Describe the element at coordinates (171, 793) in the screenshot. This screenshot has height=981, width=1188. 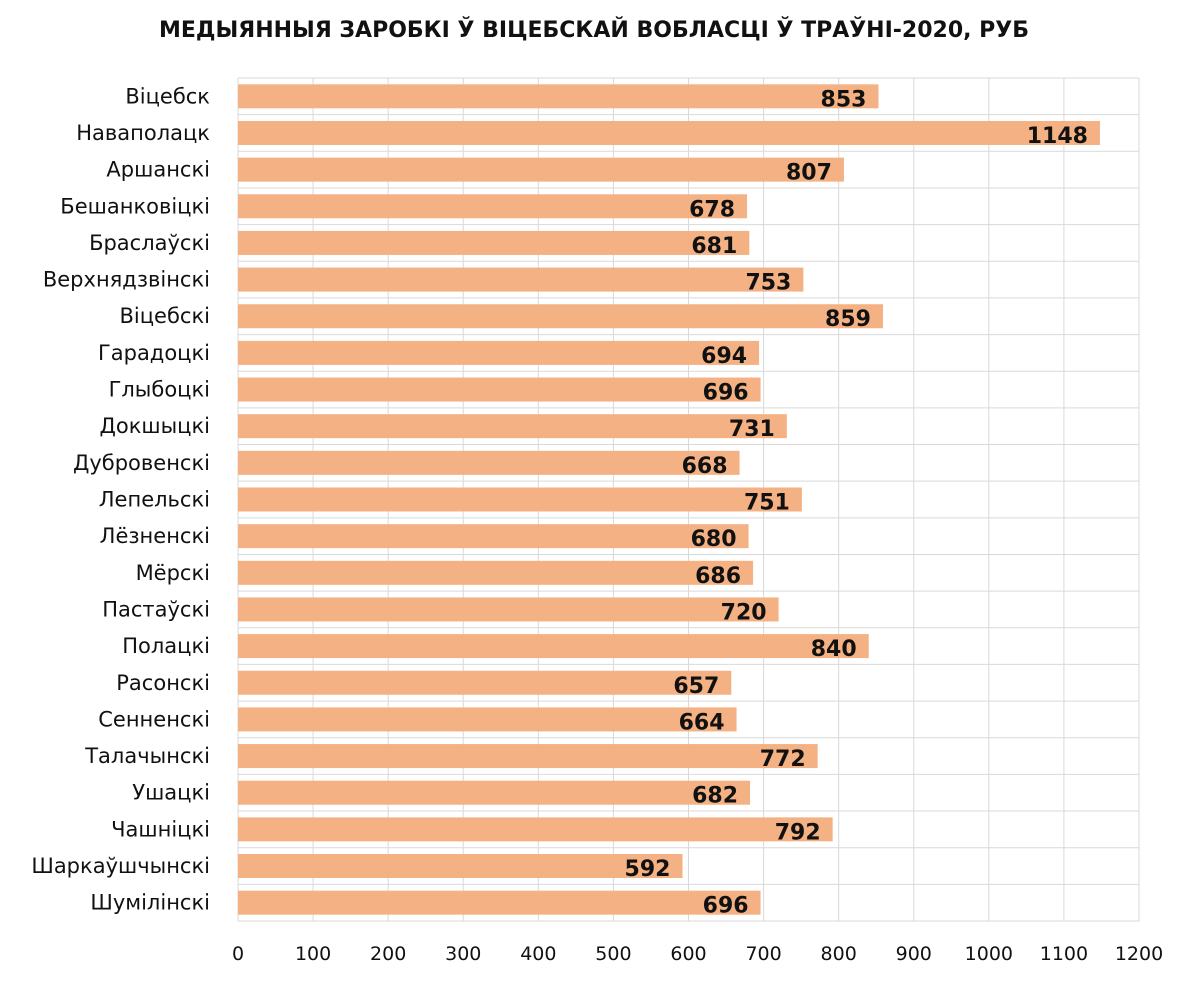
I see `category-label: Ушацкі` at that location.